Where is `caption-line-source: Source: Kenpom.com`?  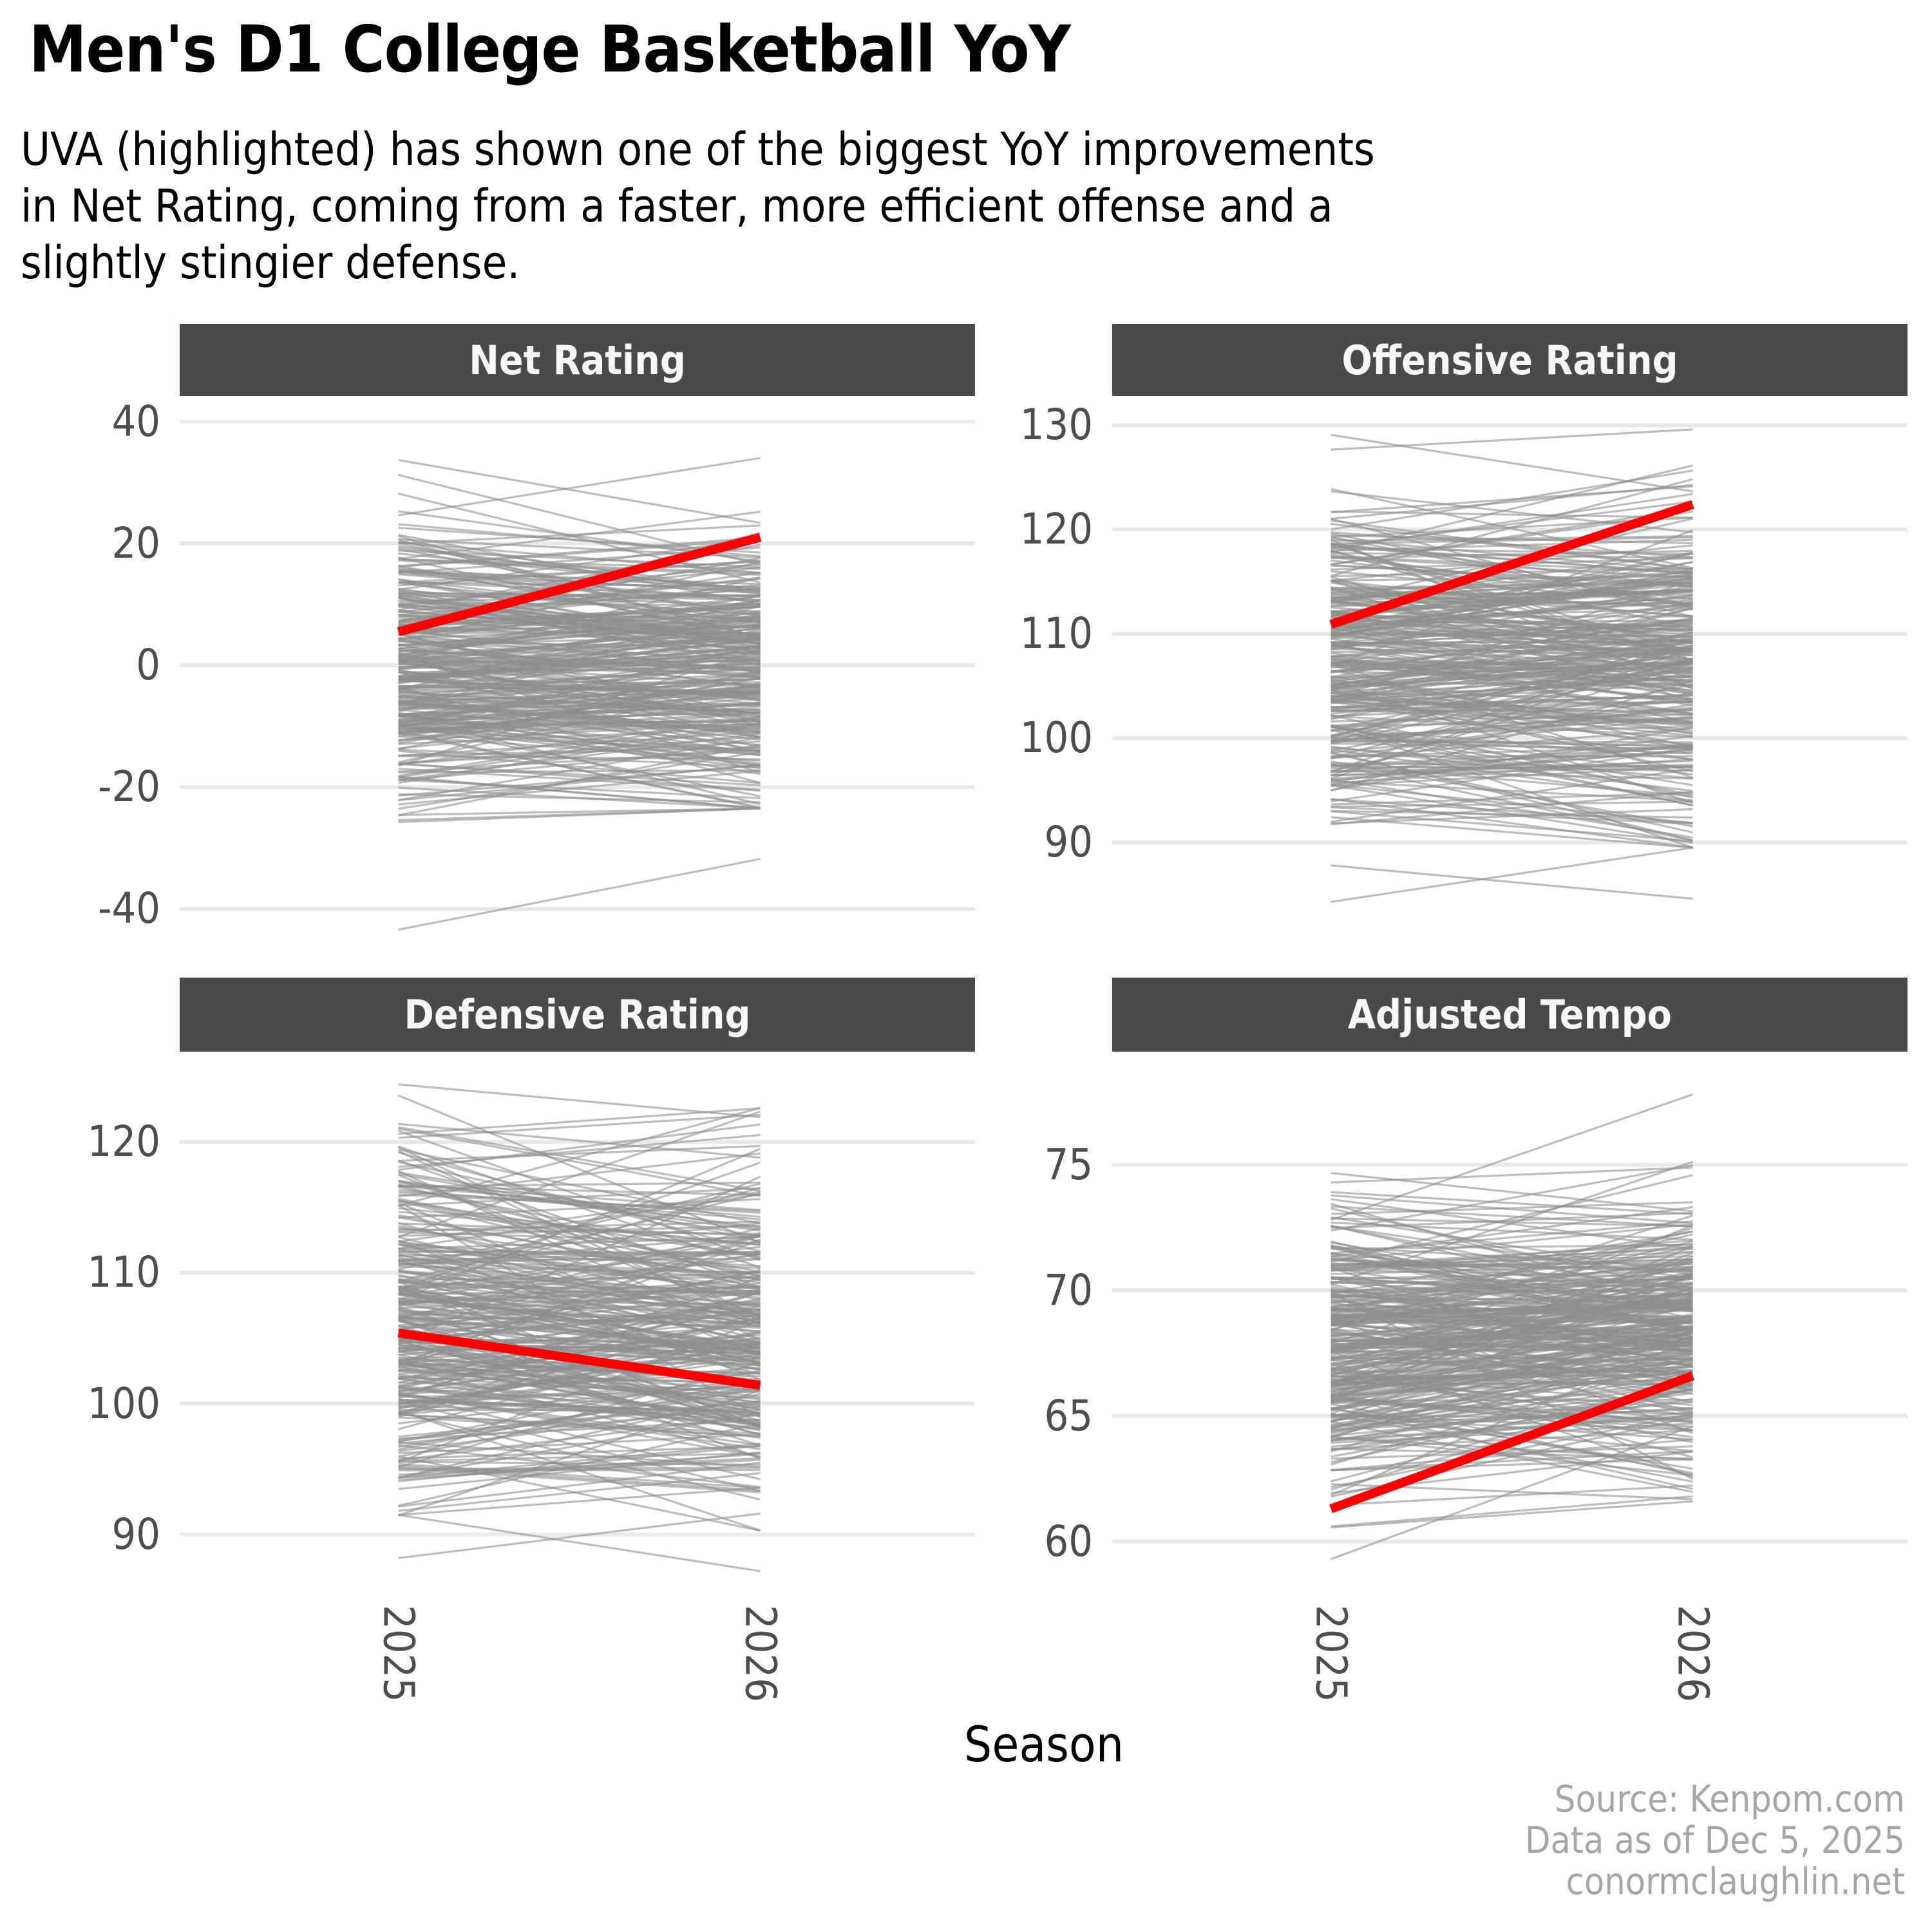
caption-line-source: Source: Kenpom.com is located at coordinates (1729, 1799).